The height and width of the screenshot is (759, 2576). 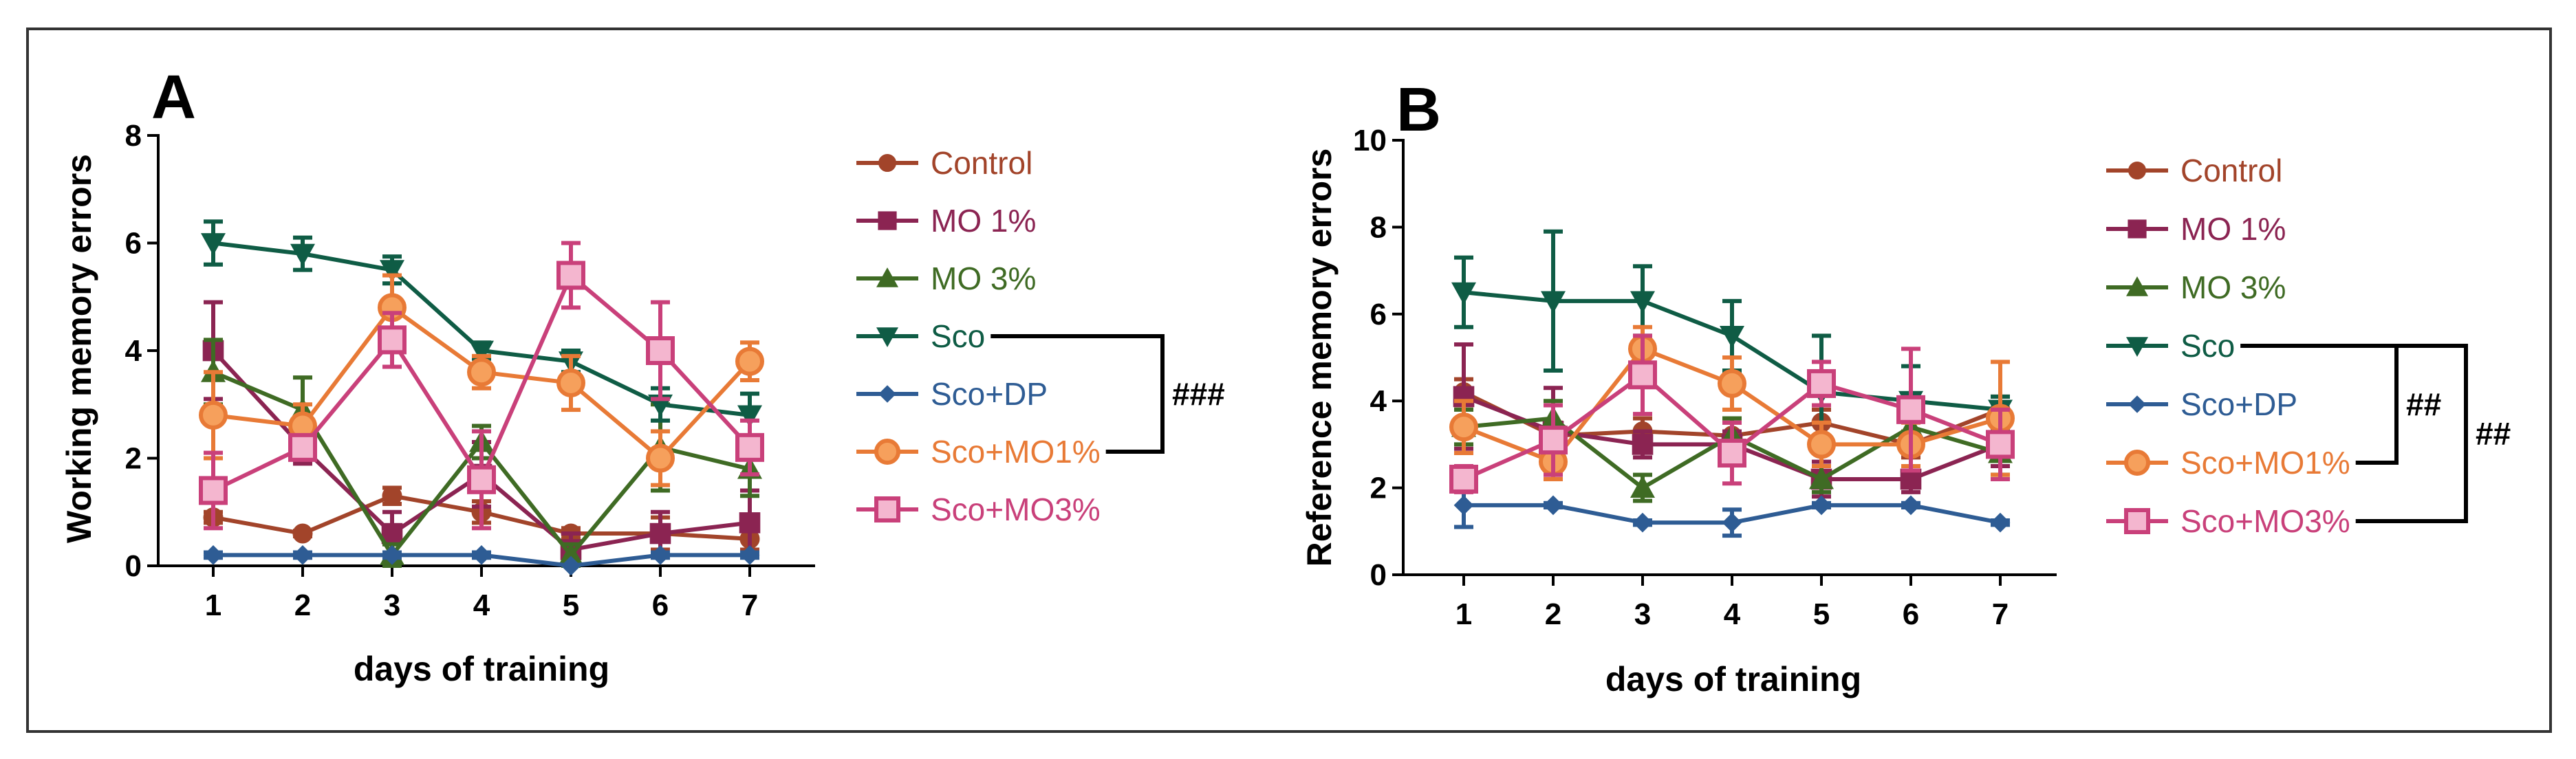 I want to click on series-sco, so click(x=481, y=329).